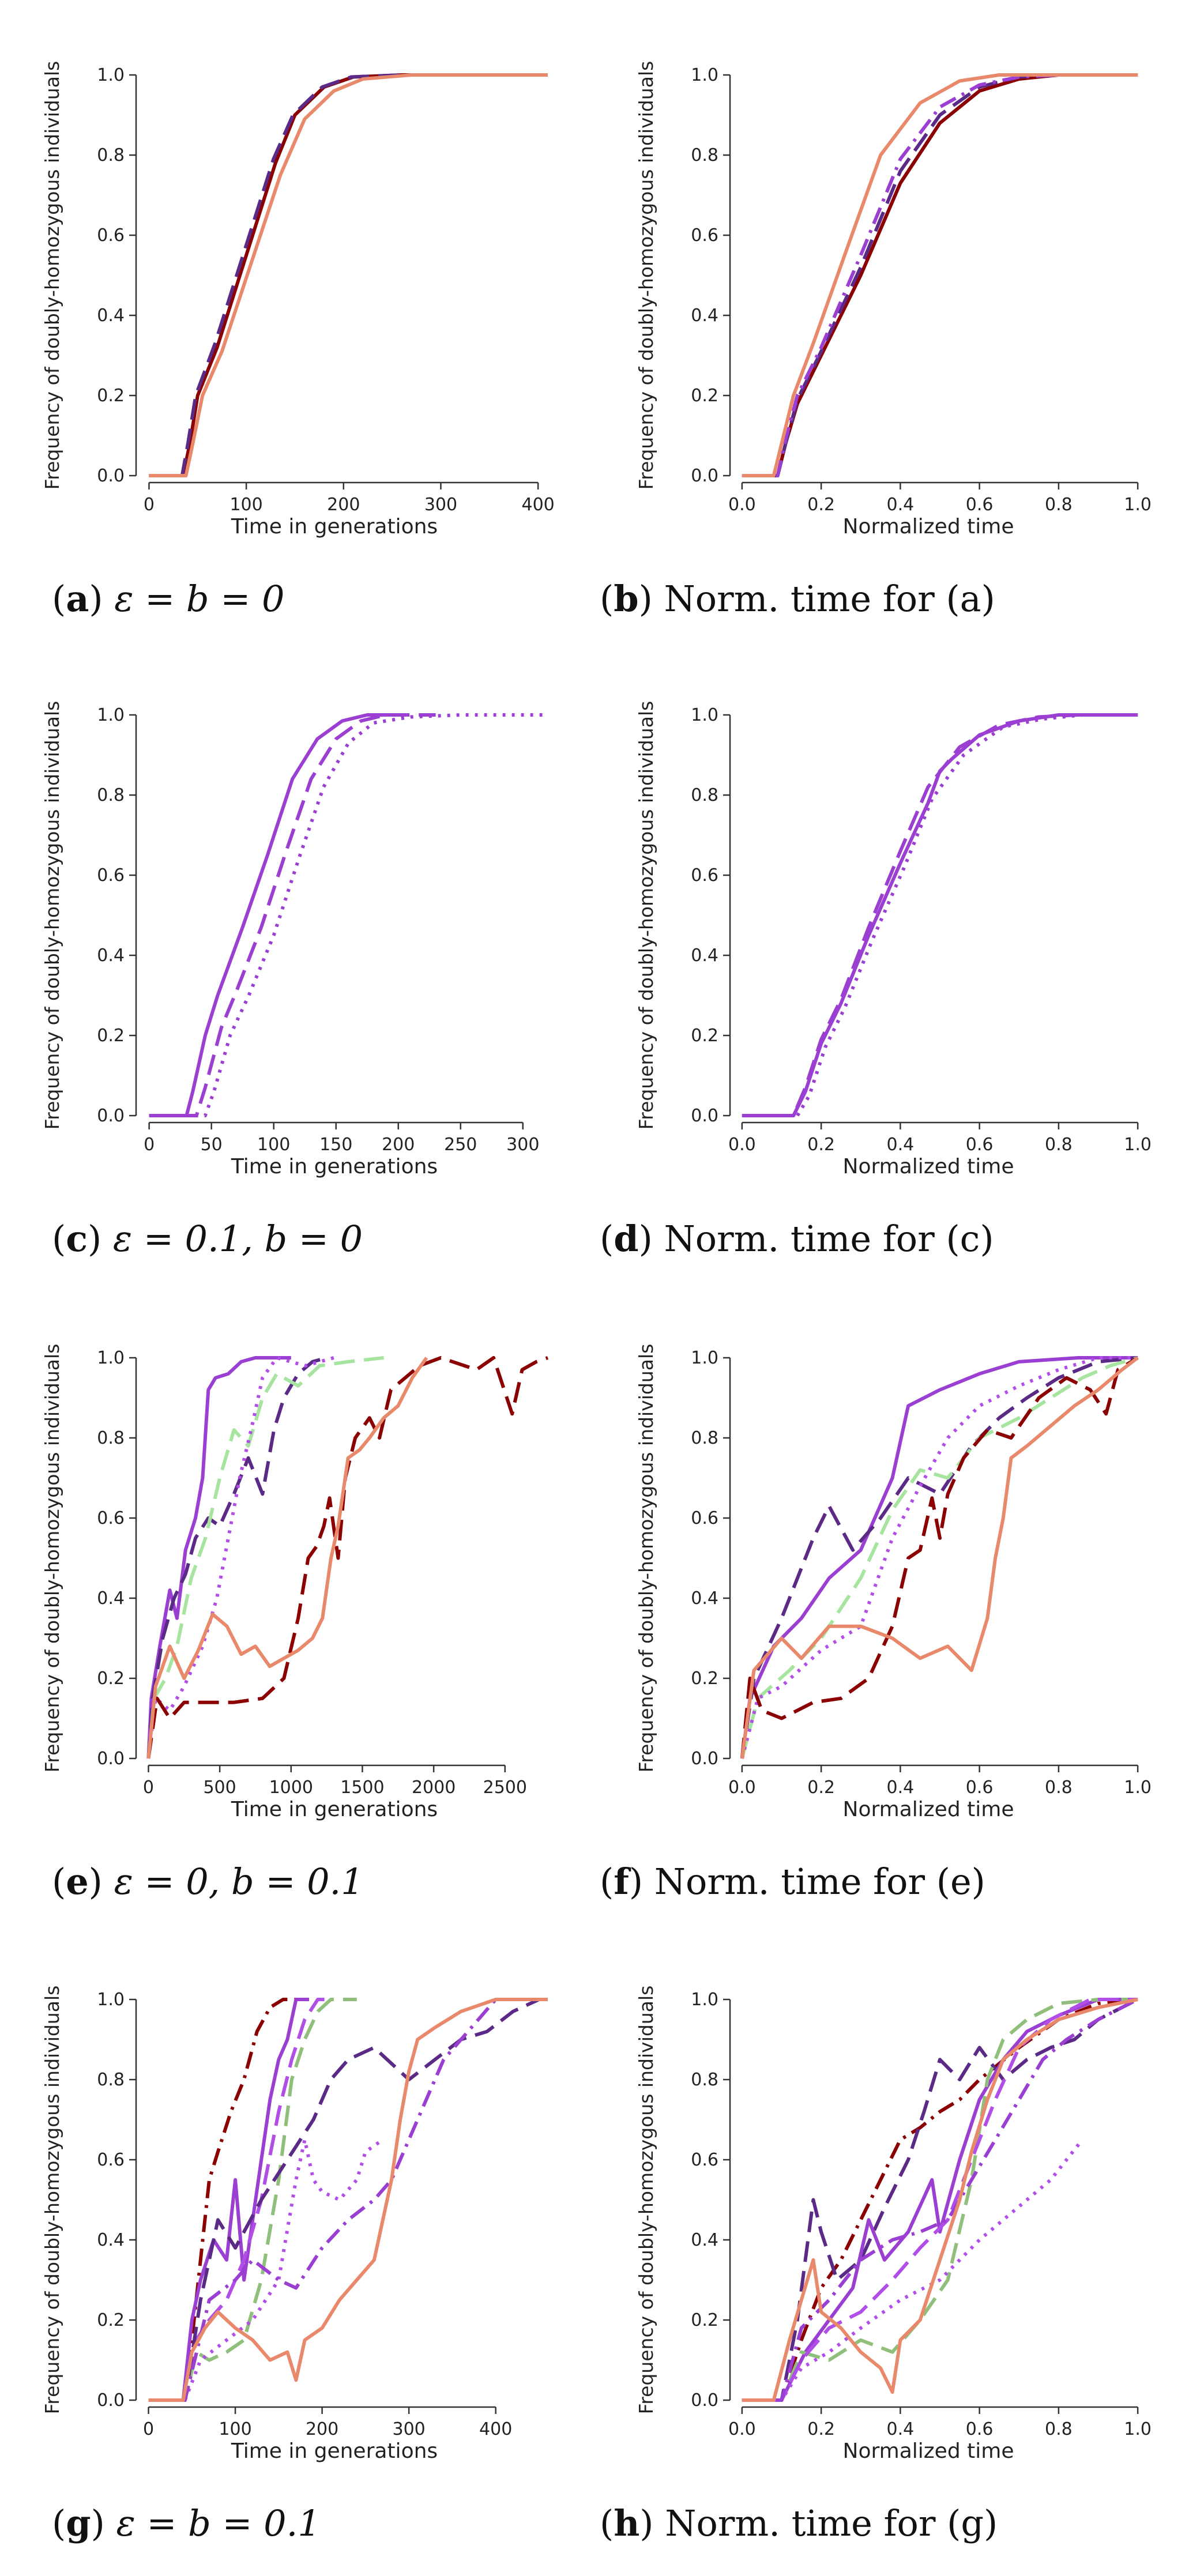 This screenshot has height=2576, width=1189. I want to click on caption-letter: f, so click(622, 1882).